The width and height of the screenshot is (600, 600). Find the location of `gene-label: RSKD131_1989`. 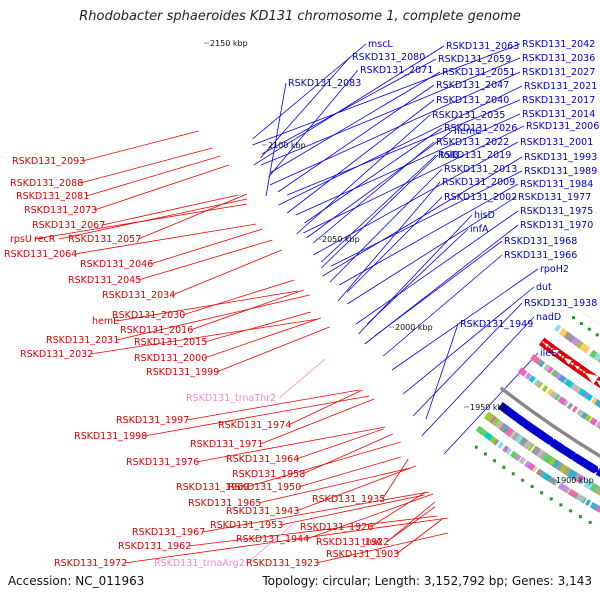

gene-label: RSKD131_1989 is located at coordinates (560, 171).